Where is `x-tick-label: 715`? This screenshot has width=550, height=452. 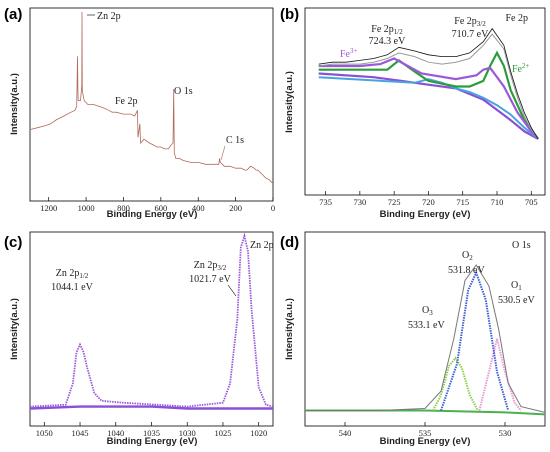 x-tick-label: 715 is located at coordinates (462, 202).